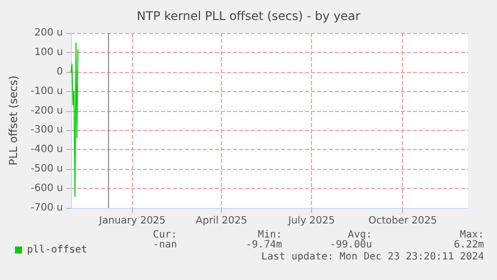 The height and width of the screenshot is (280, 497). I want to click on y-tick-label: 0, so click(59, 72).